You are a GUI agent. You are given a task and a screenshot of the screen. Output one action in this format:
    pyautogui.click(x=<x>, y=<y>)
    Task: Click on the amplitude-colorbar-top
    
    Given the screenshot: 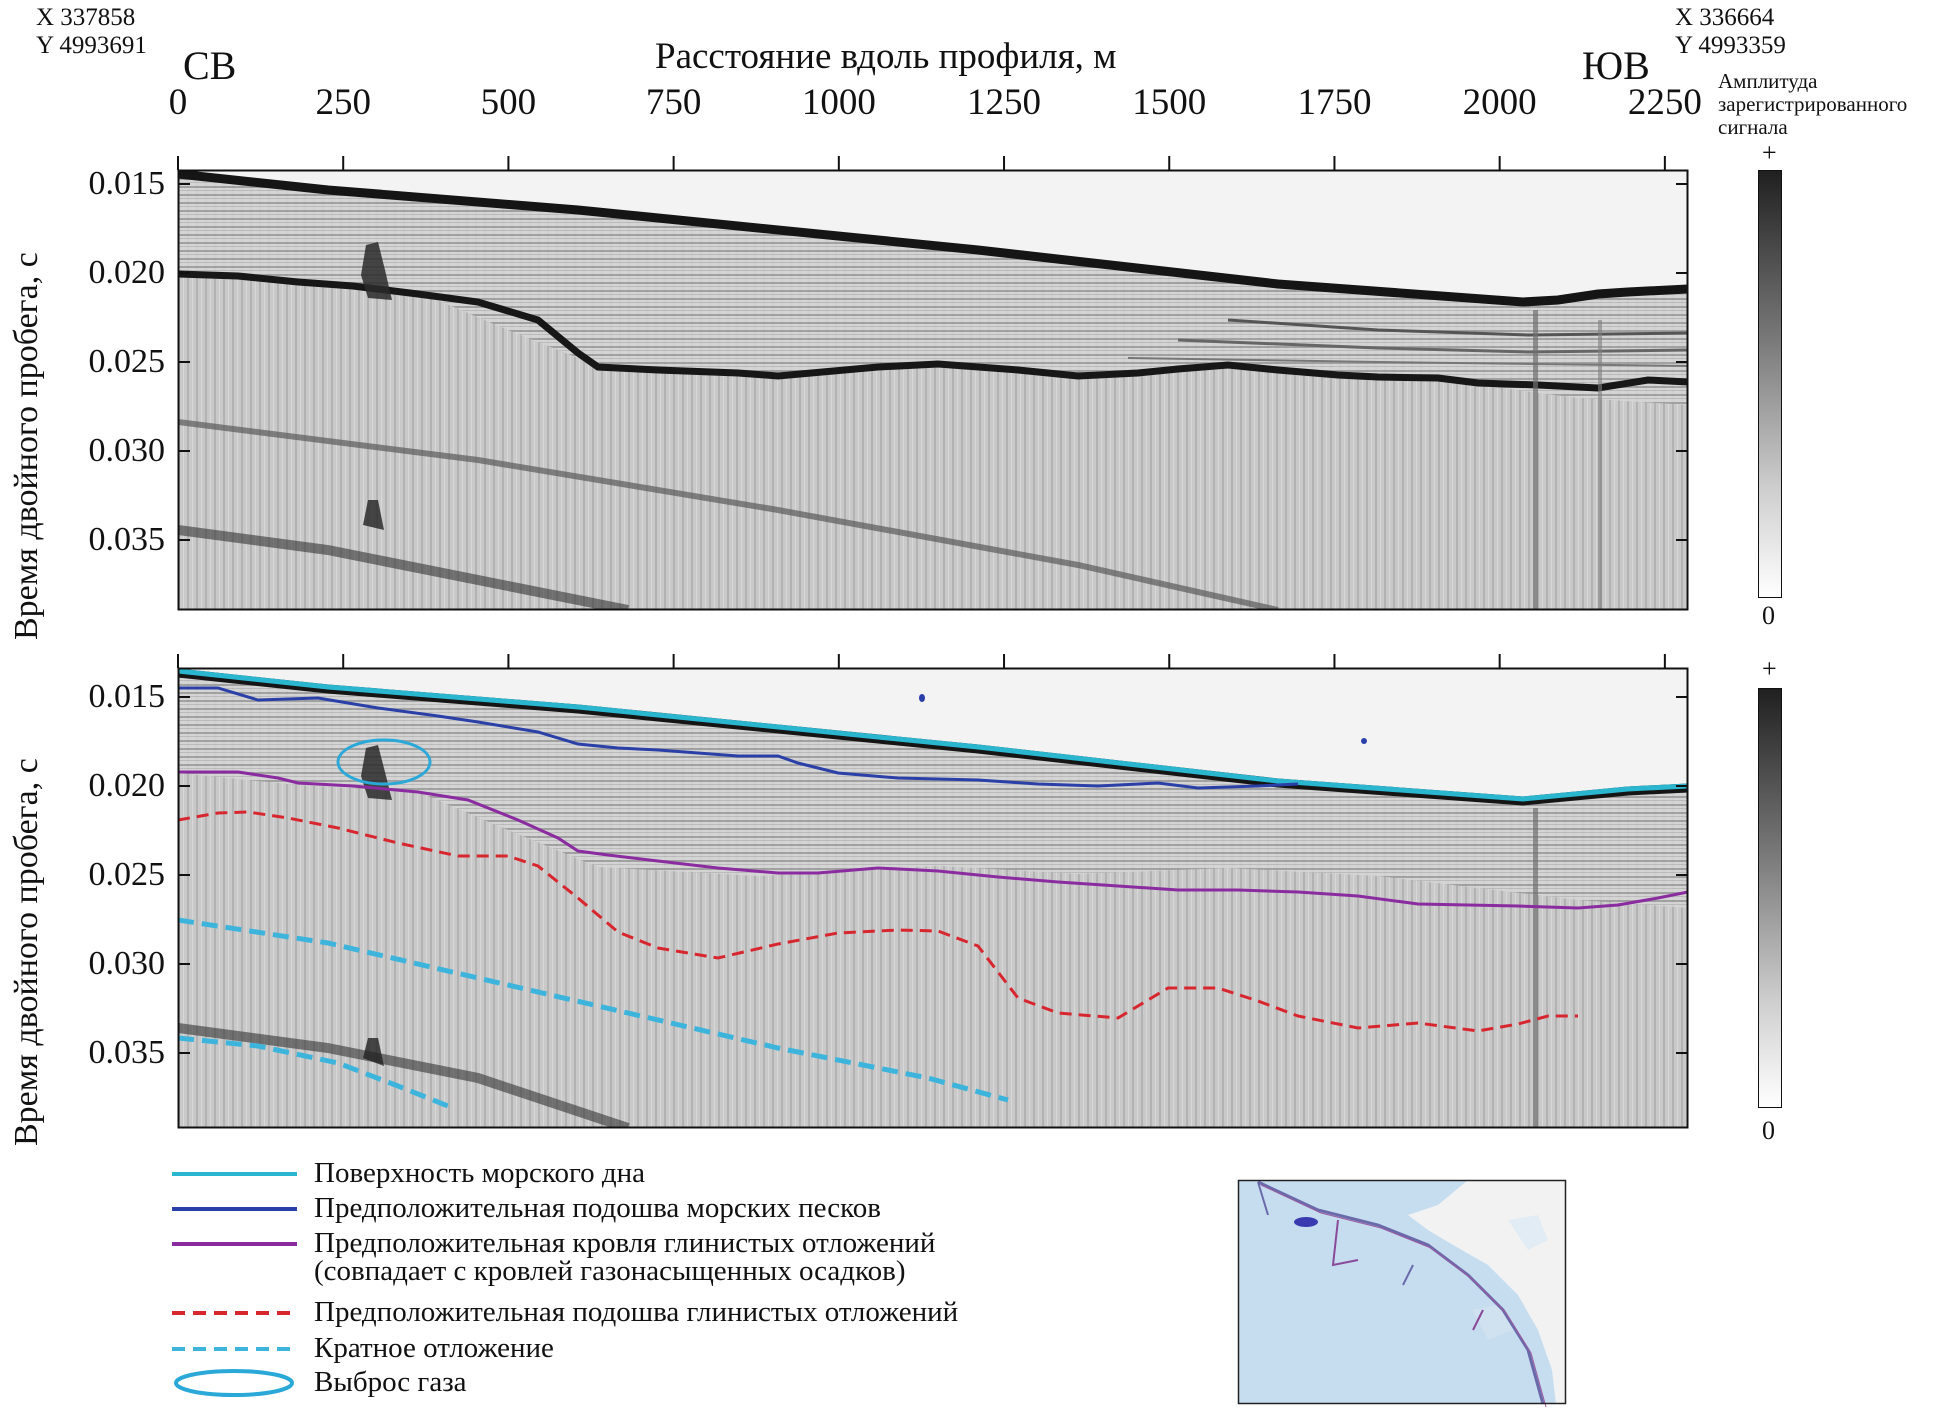 What is the action you would take?
    pyautogui.click(x=1770, y=384)
    